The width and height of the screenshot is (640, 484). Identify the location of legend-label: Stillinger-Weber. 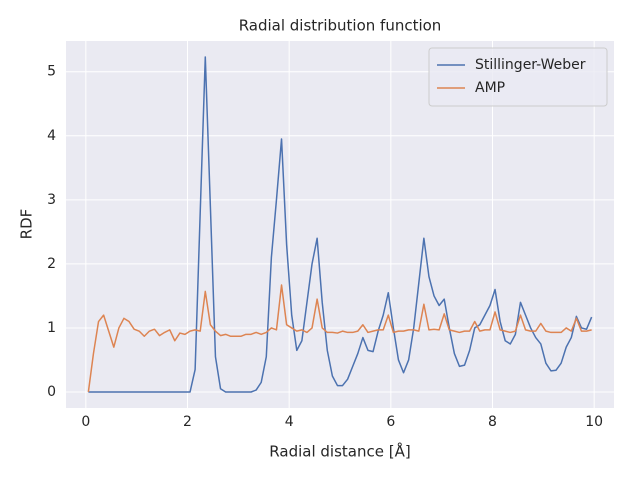
(530, 65).